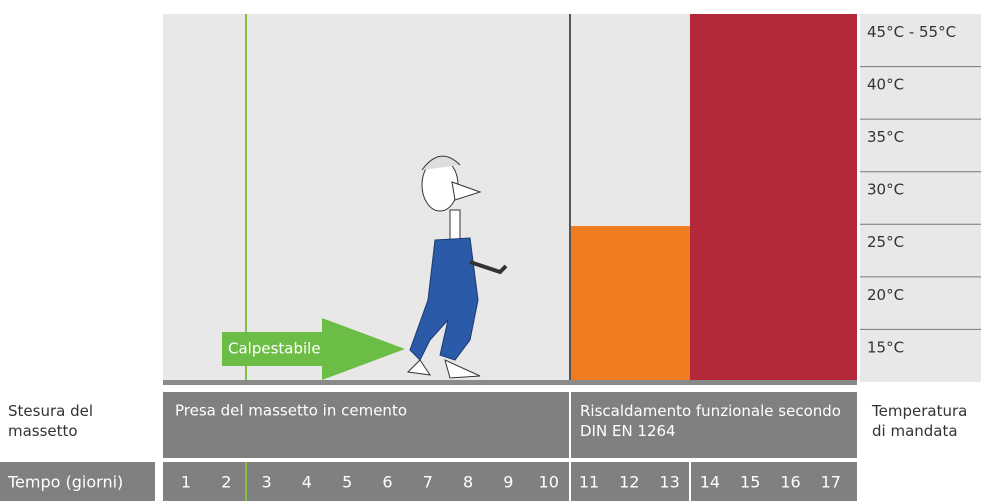 The width and height of the screenshot is (981, 501). I want to click on arrow-label: Calpestabile, so click(274, 349).